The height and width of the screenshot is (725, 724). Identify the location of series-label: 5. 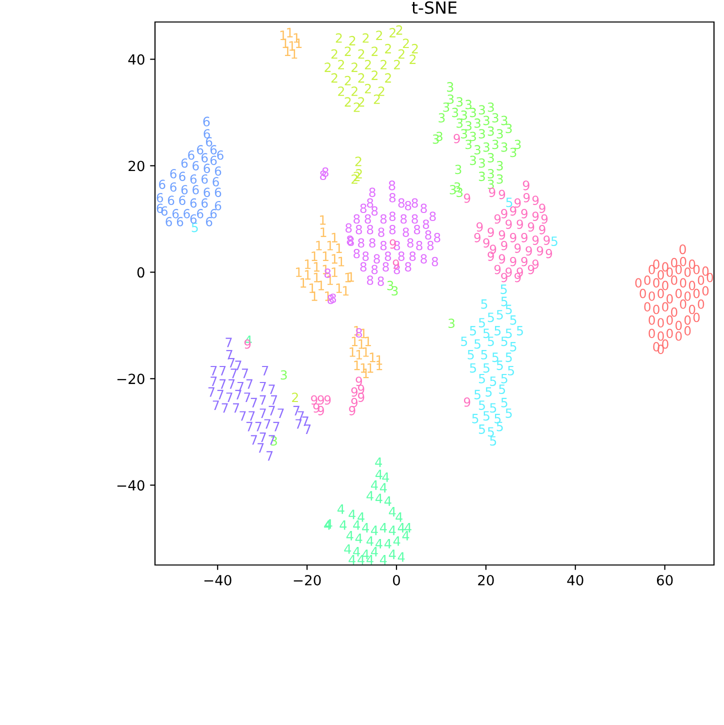
(503, 289).